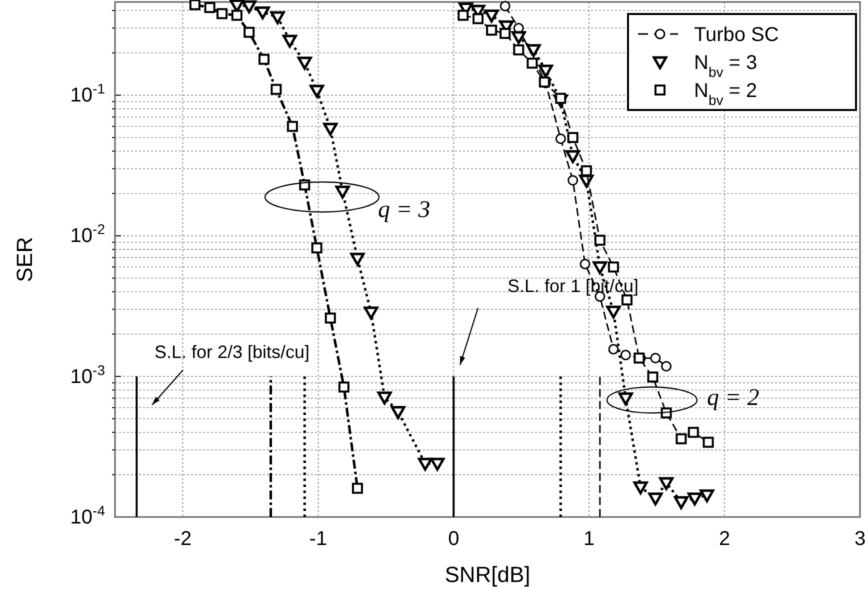 Image resolution: width=865 pixels, height=590 pixels. What do you see at coordinates (736, 35) in the screenshot?
I see `legend-label: Turbo SC` at bounding box center [736, 35].